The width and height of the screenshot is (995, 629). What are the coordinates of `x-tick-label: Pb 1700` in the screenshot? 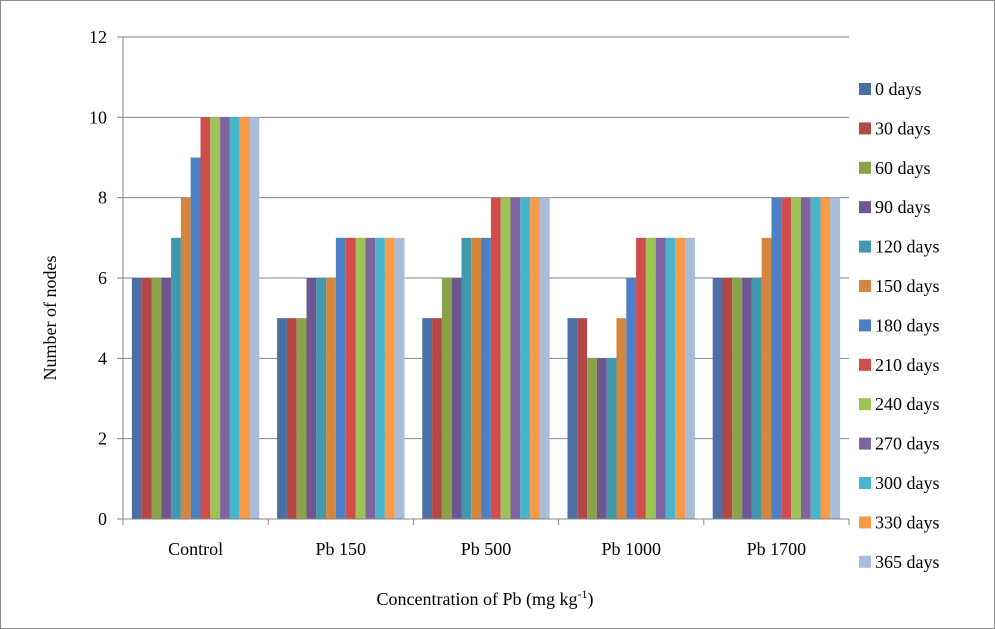 It's located at (777, 549).